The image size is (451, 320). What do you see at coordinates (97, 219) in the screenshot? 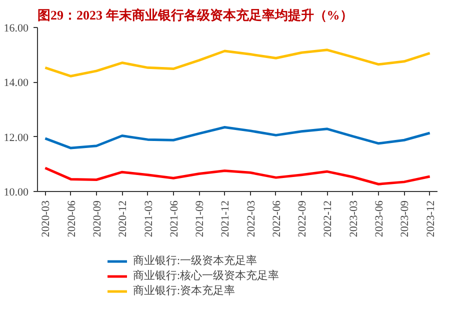
I see `x-tick-label: 2020-09` at bounding box center [97, 219].